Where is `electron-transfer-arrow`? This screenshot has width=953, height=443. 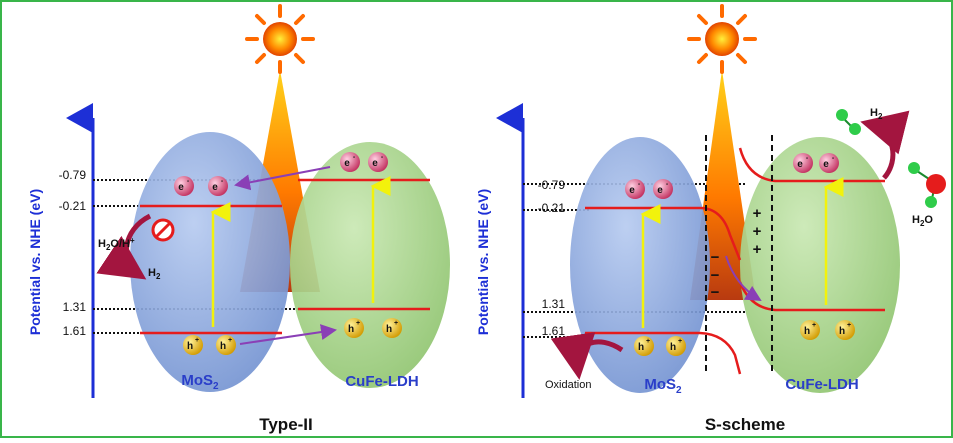 electron-transfer-arrow is located at coordinates (282, 178).